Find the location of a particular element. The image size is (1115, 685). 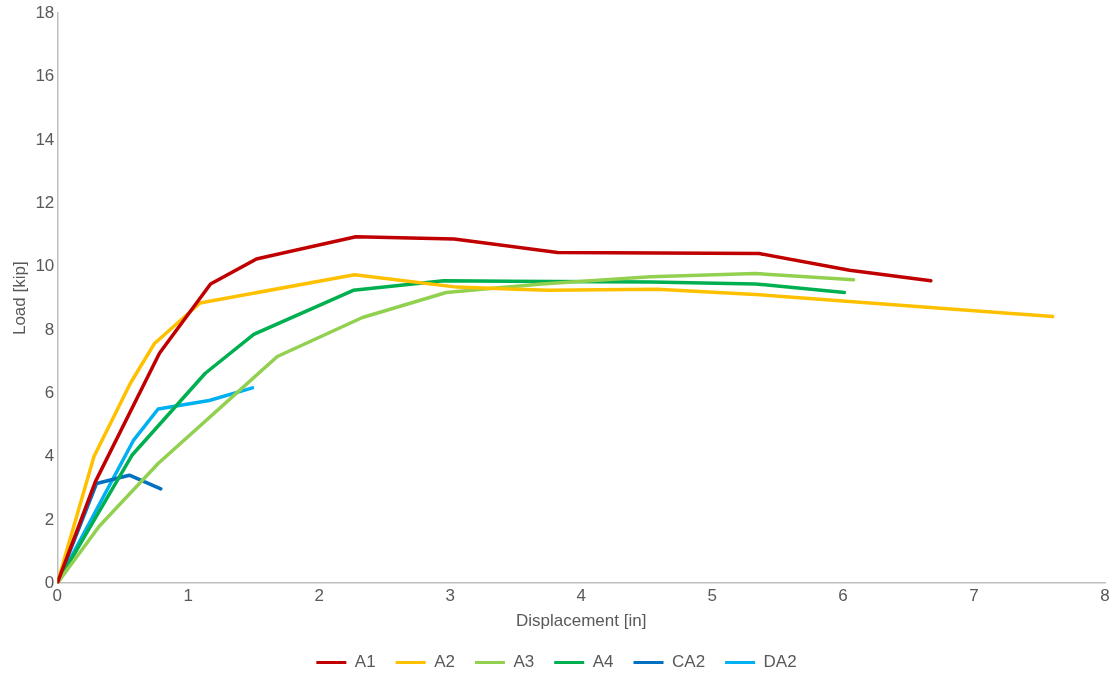

y-tick-label: 2 is located at coordinates (49, 519).